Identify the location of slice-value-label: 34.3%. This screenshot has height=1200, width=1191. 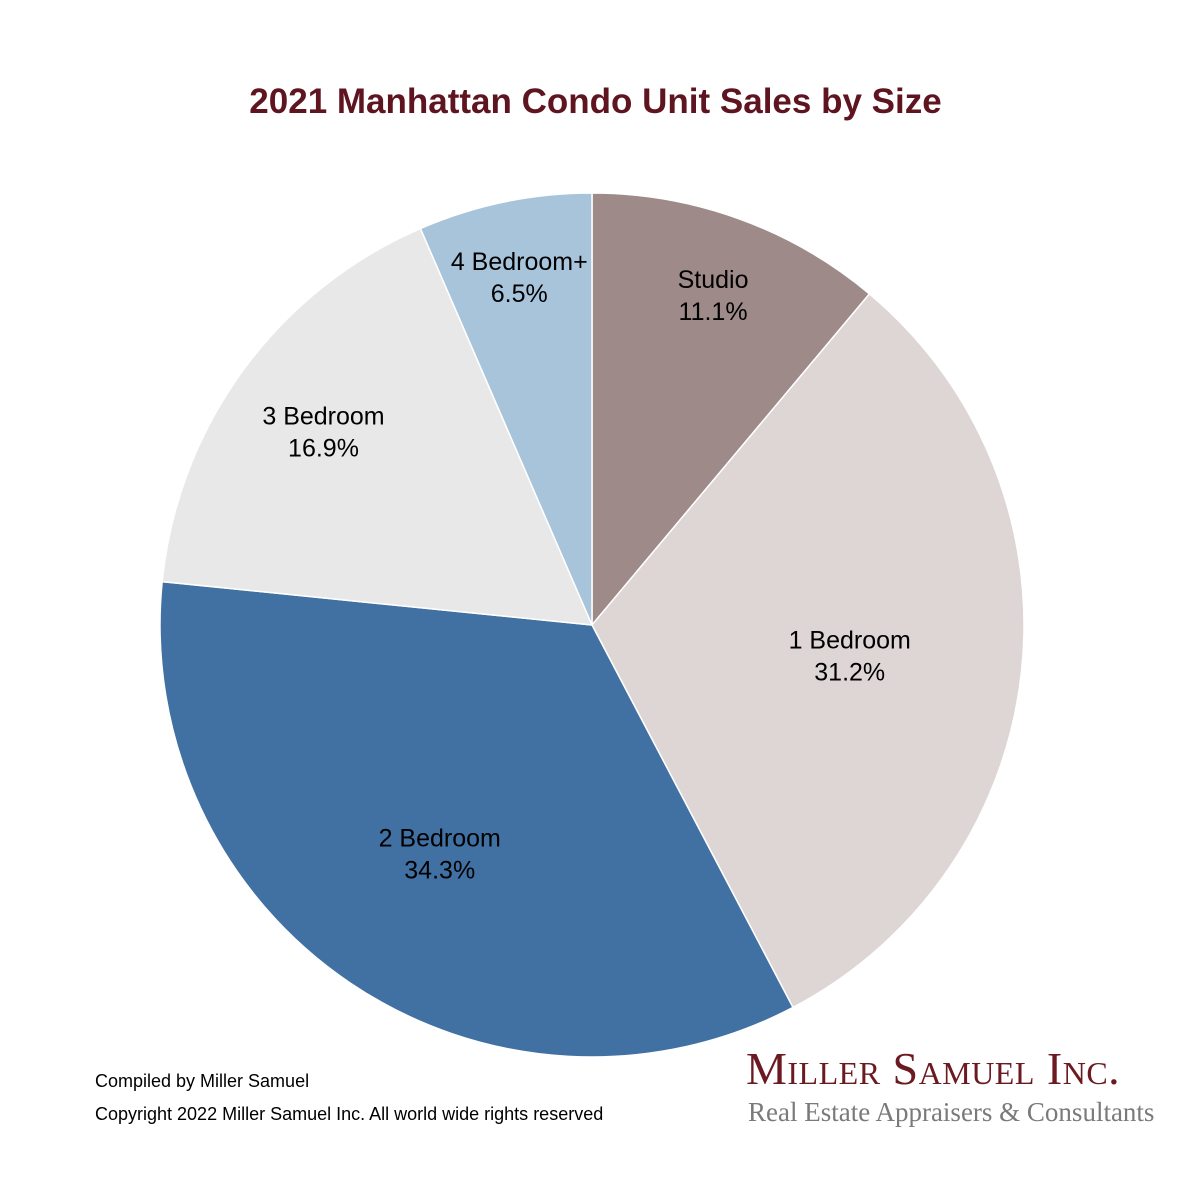
(439, 871).